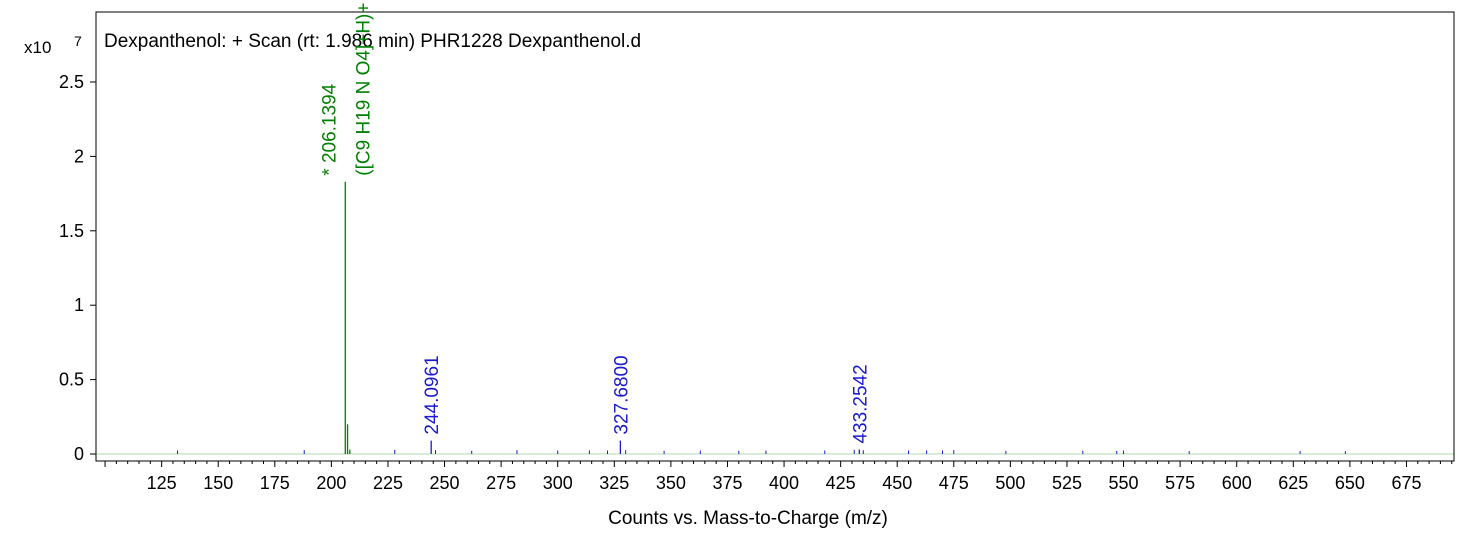 The height and width of the screenshot is (545, 1474). I want to click on x-tick-label: 250, so click(445, 483).